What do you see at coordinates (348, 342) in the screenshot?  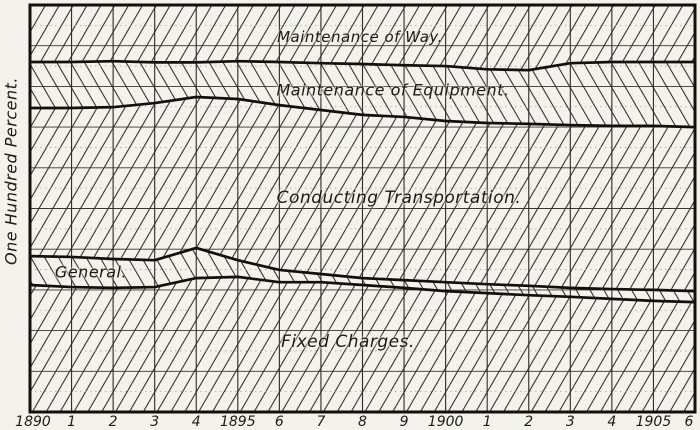 I see `band-label-fixed-charges: Fixed Charges.` at bounding box center [348, 342].